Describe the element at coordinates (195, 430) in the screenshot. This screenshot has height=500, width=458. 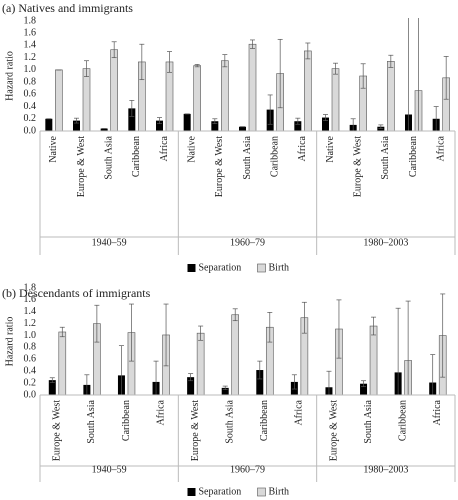
I see `x-tick-label: Europe & West` at that location.